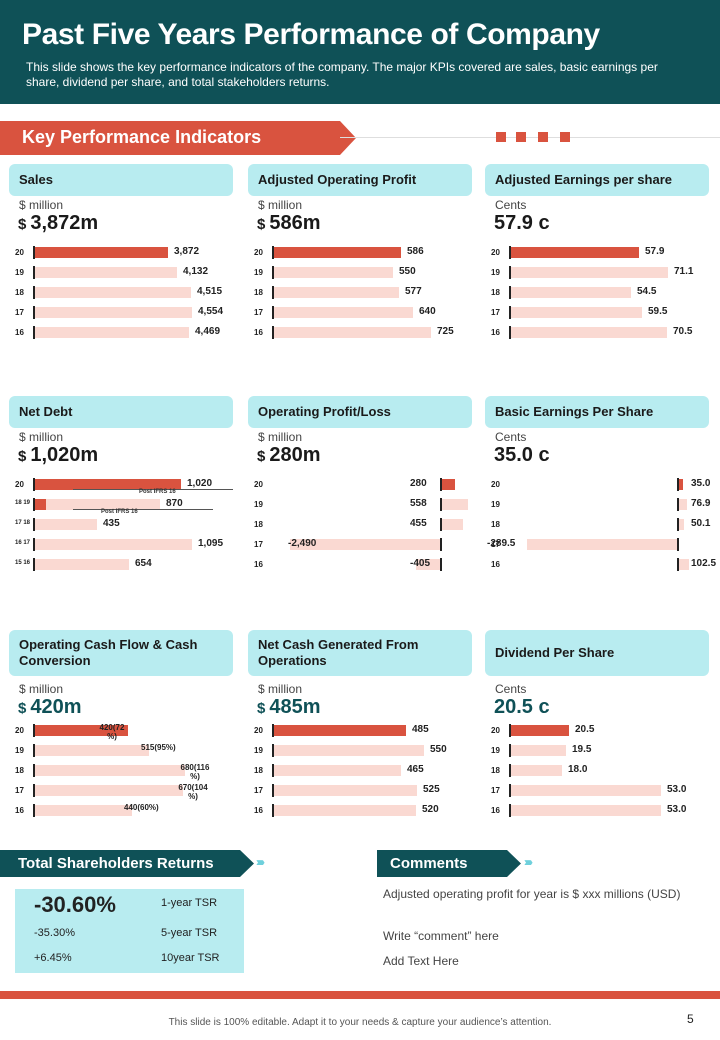  What do you see at coordinates (190, 958) in the screenshot?
I see `tsr-label-3: 10year TSR` at bounding box center [190, 958].